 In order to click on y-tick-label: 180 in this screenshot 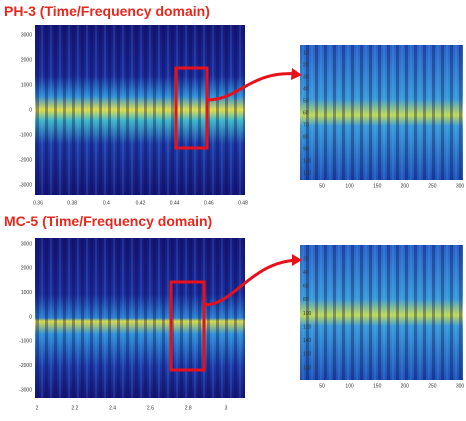, I will do `click(307, 368)`.